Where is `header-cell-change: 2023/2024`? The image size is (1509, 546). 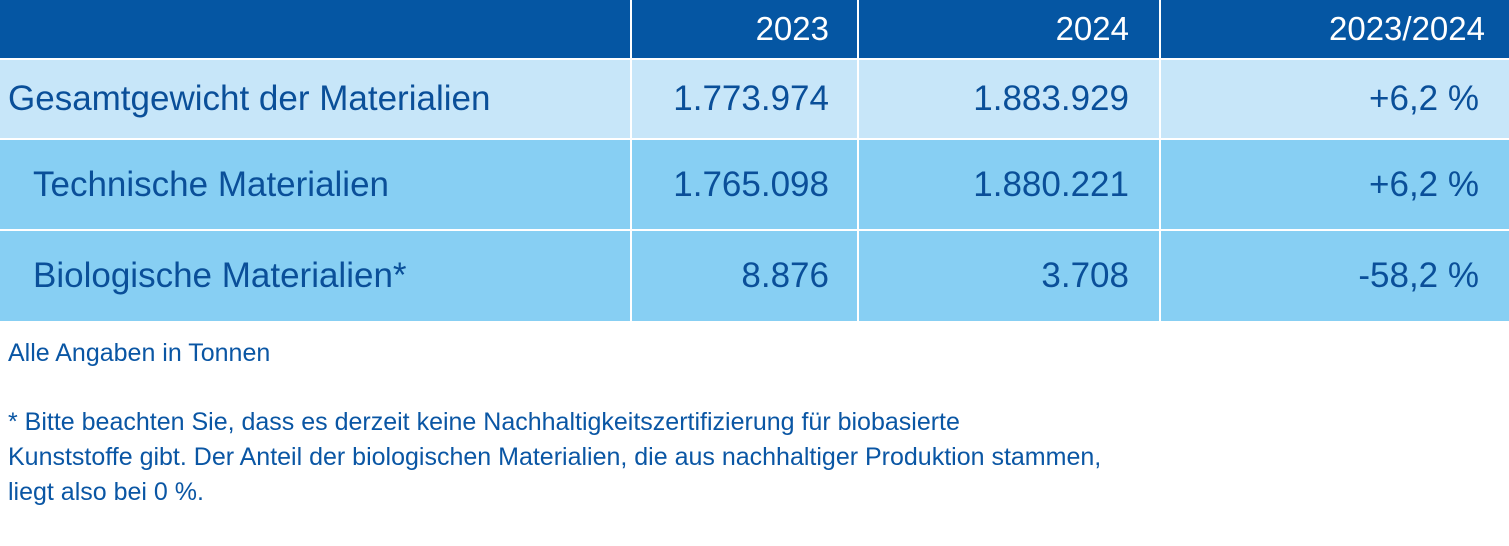 header-cell-change: 2023/2024 is located at coordinates (1407, 28).